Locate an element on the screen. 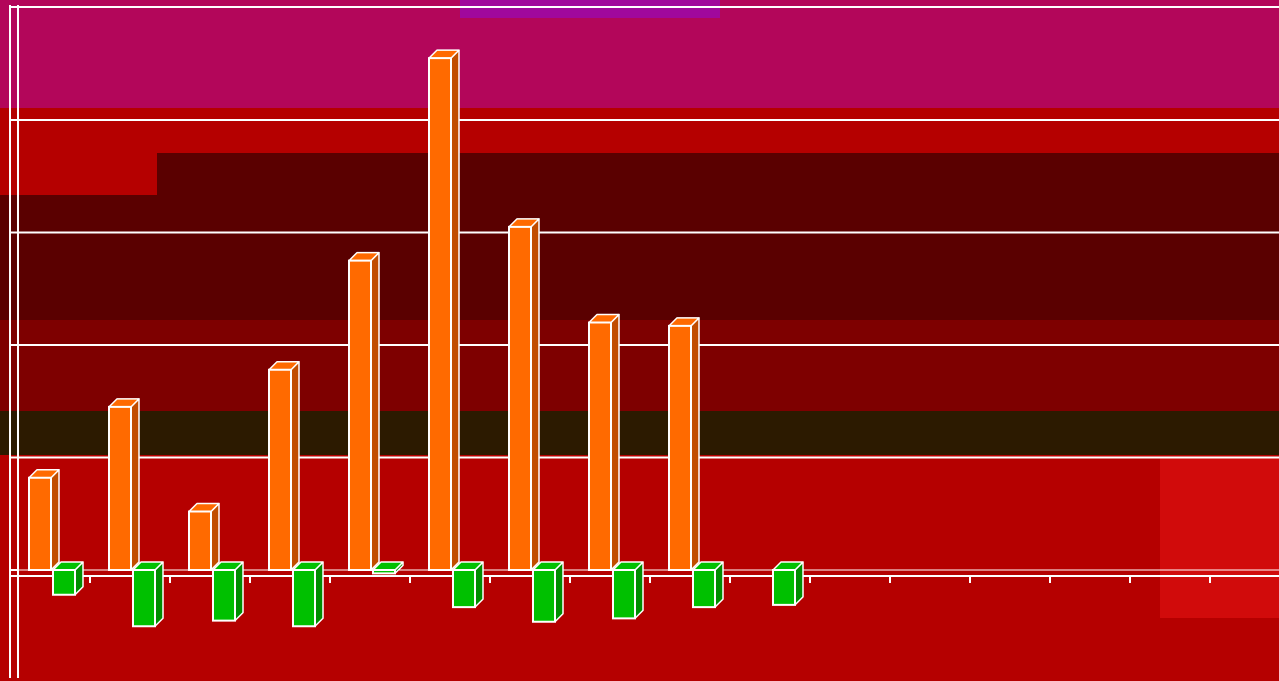  background-band-bright-red is located at coordinates (1219, 538).